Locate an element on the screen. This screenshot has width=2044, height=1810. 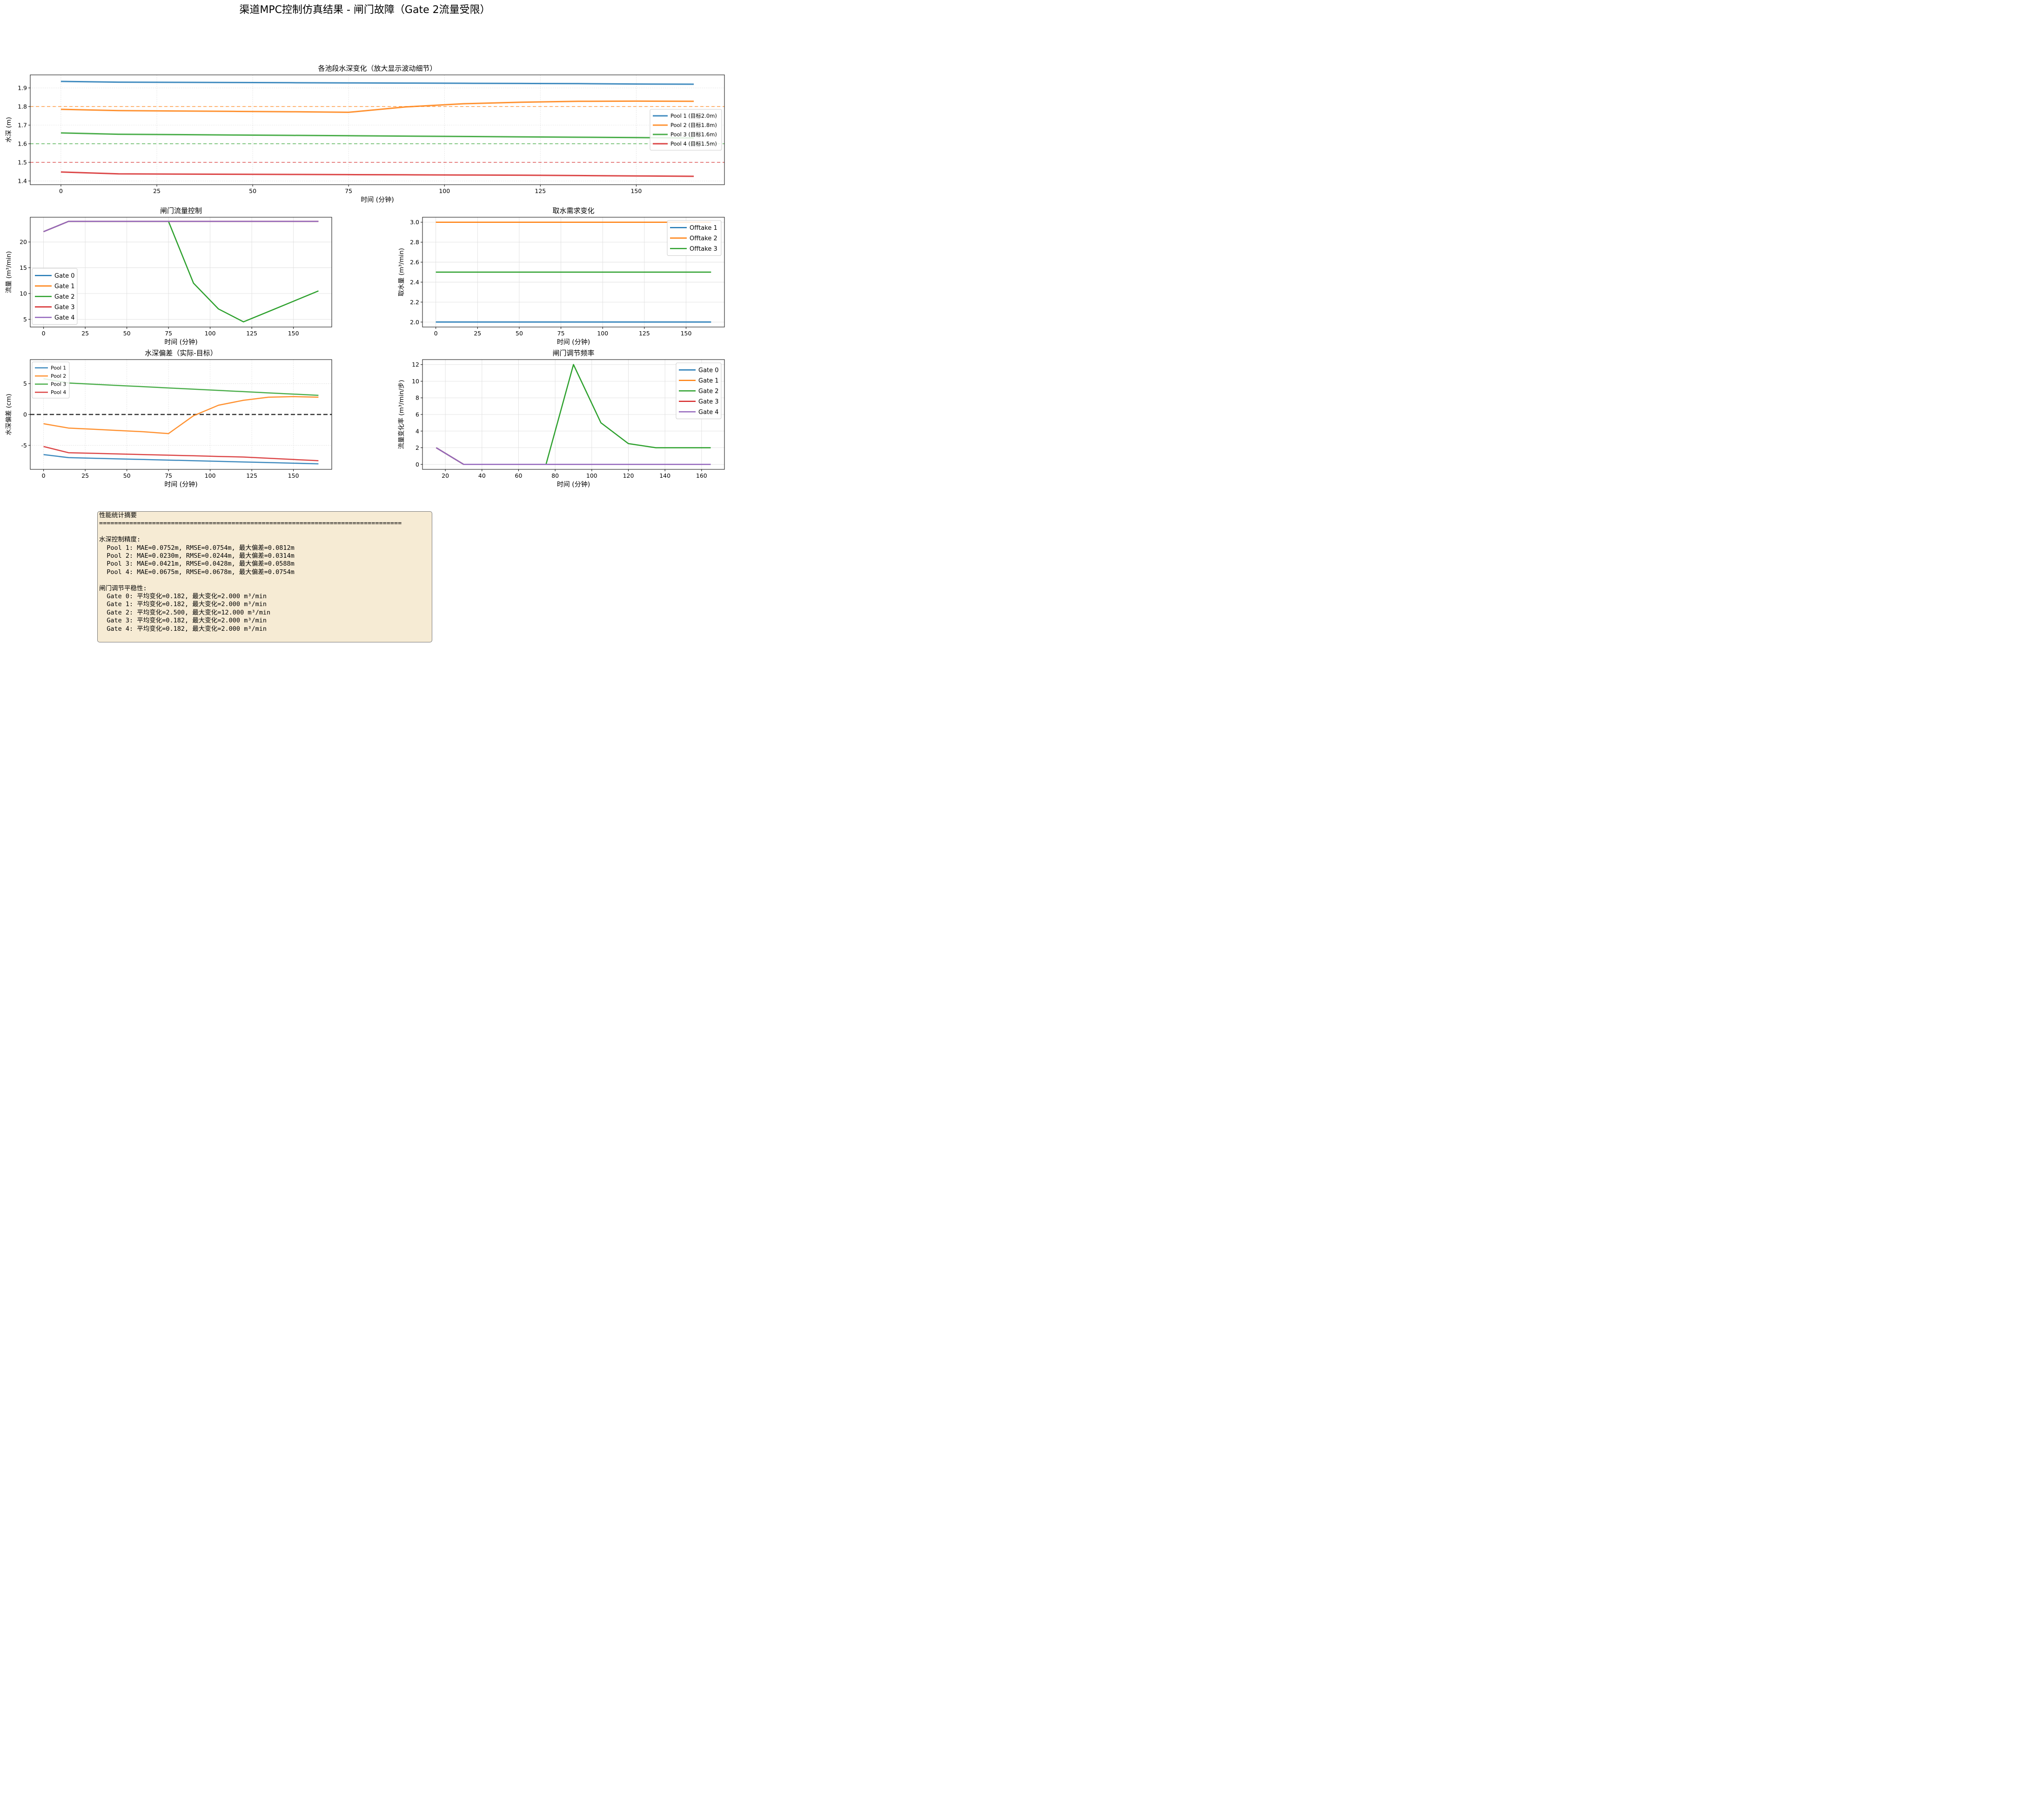
legend-entry: Pool 3 (目标1.6m) is located at coordinates (693, 134).